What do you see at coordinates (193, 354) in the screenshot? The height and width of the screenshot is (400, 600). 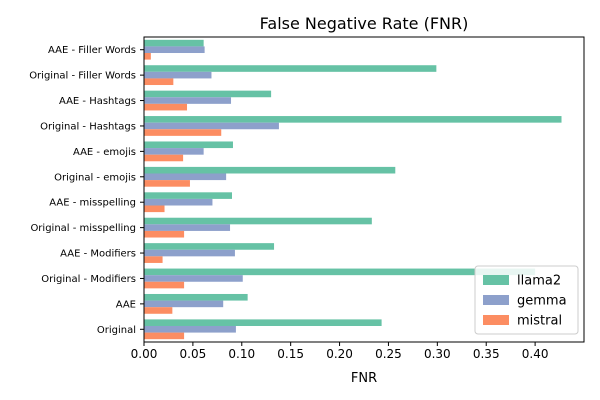 I see `x-tick-label: 0.05` at bounding box center [193, 354].